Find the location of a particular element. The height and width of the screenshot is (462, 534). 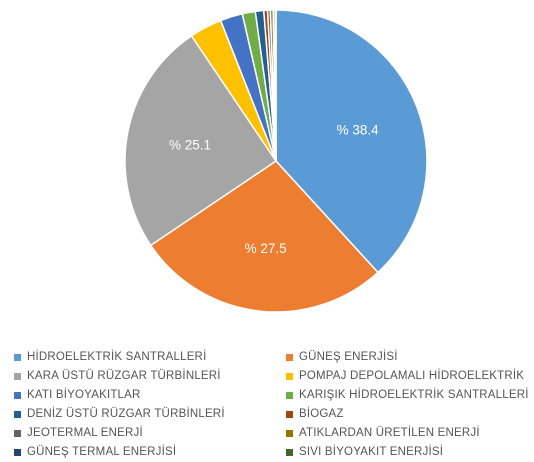

legend-entry: KARIŞIK HİDROELEKTRİK SANTRALLERİ is located at coordinates (410, 395).